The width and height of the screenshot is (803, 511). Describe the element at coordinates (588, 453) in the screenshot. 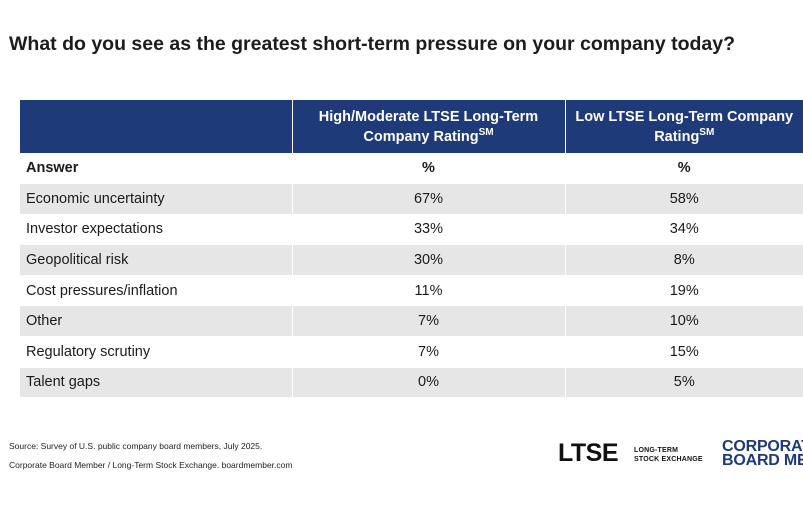

I see `ltse-logo: LTSE` at that location.